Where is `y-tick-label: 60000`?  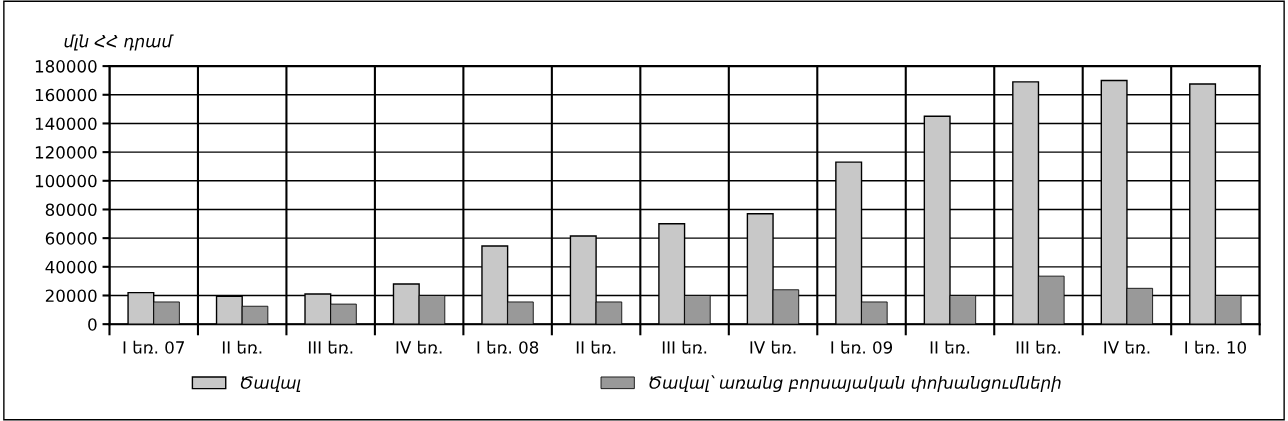
y-tick-label: 60000 is located at coordinates (71, 238).